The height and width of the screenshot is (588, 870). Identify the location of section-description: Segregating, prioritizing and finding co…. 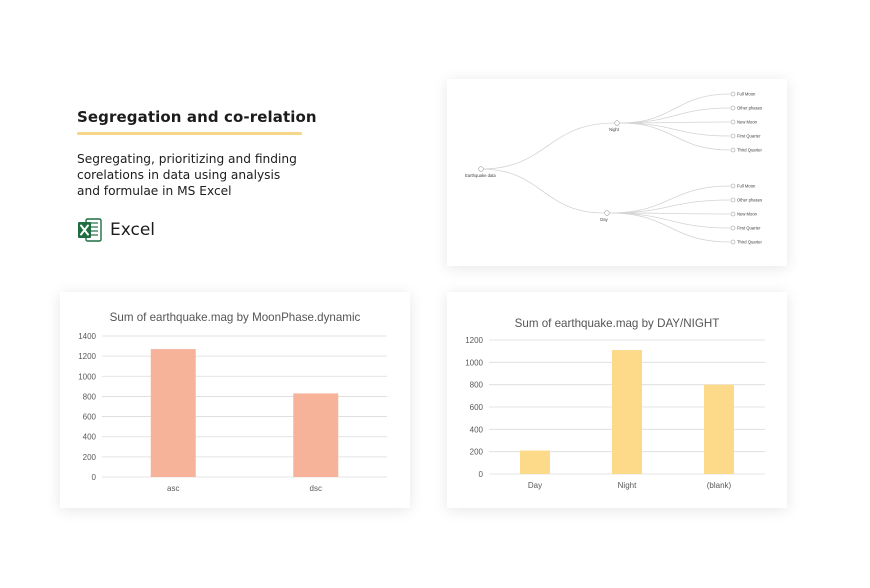
(187, 175).